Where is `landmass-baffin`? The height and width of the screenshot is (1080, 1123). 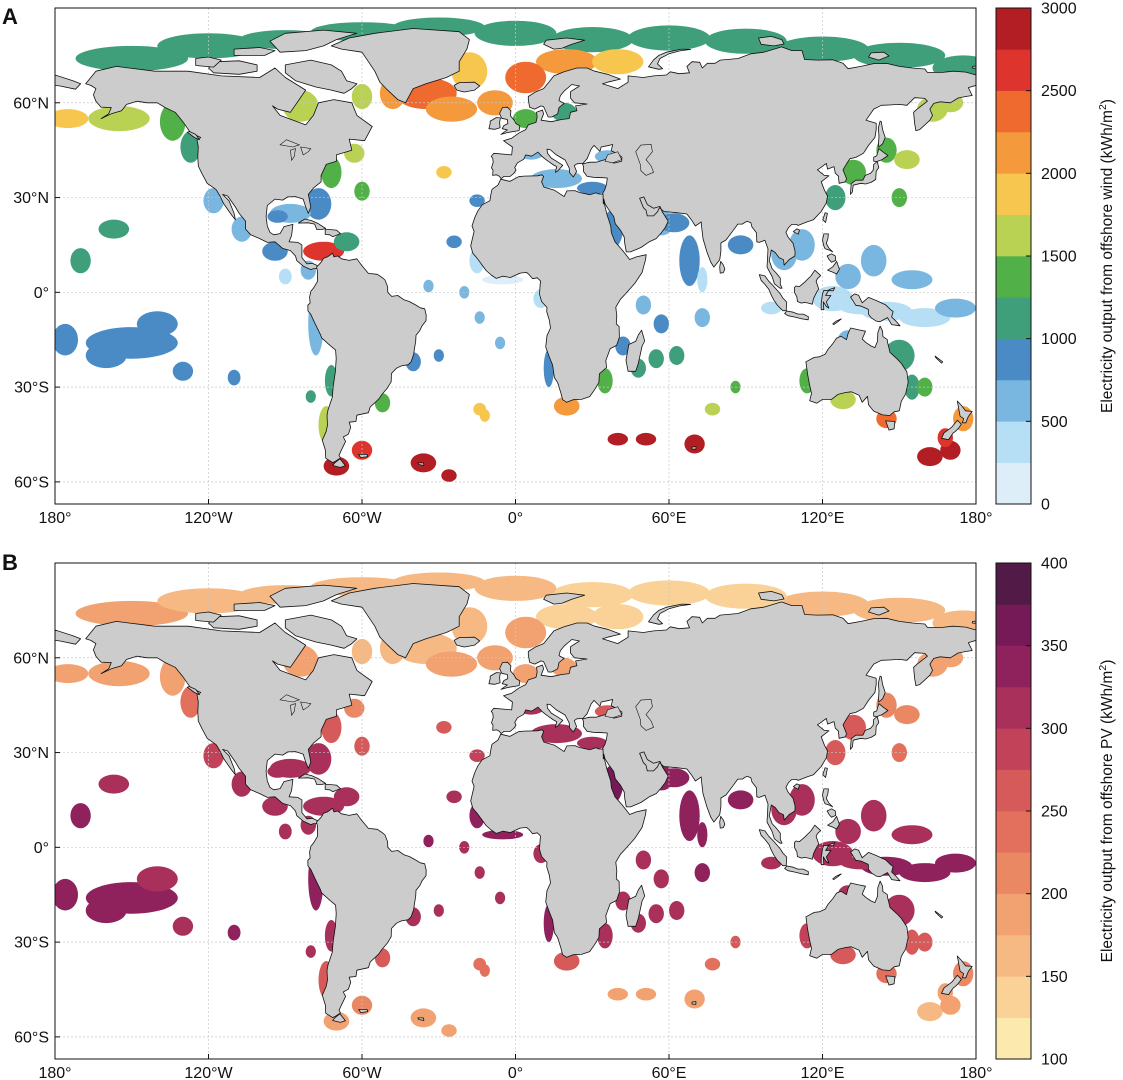
landmass-baffin is located at coordinates (321, 631).